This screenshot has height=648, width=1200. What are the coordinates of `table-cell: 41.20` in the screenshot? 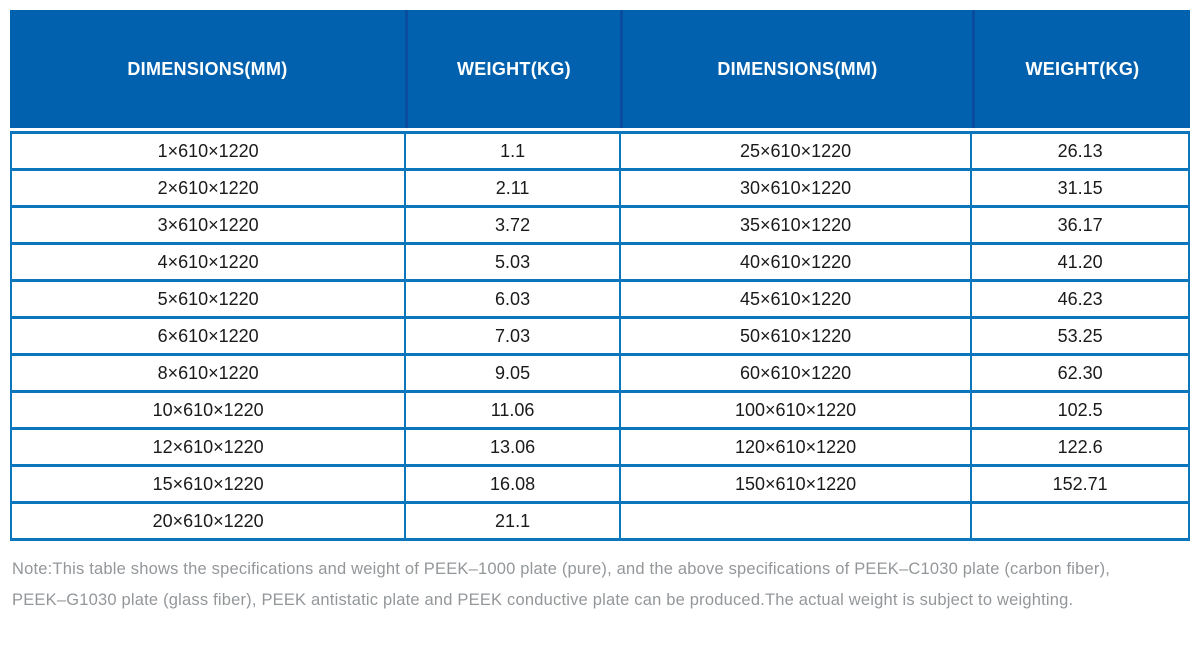 It's located at (1080, 262).